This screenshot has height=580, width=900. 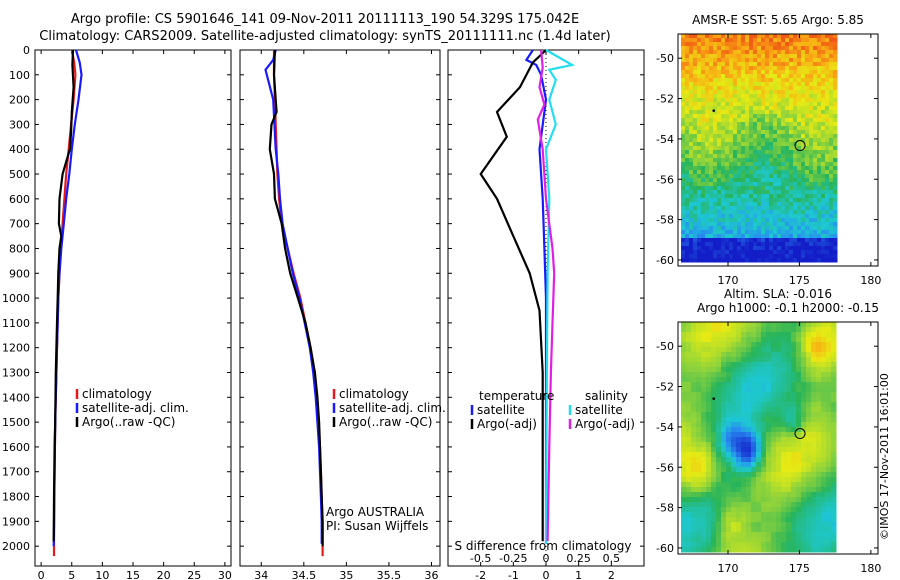 I want to click on y-tick-label: 900, so click(x=19, y=273).